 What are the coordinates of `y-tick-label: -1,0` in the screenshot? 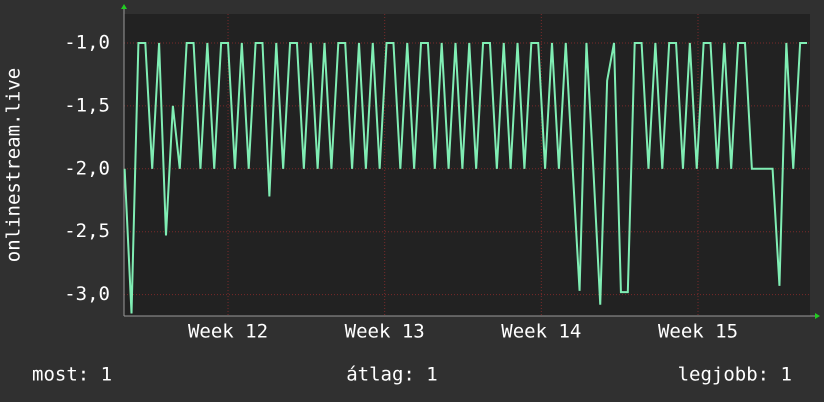 It's located at (87, 42).